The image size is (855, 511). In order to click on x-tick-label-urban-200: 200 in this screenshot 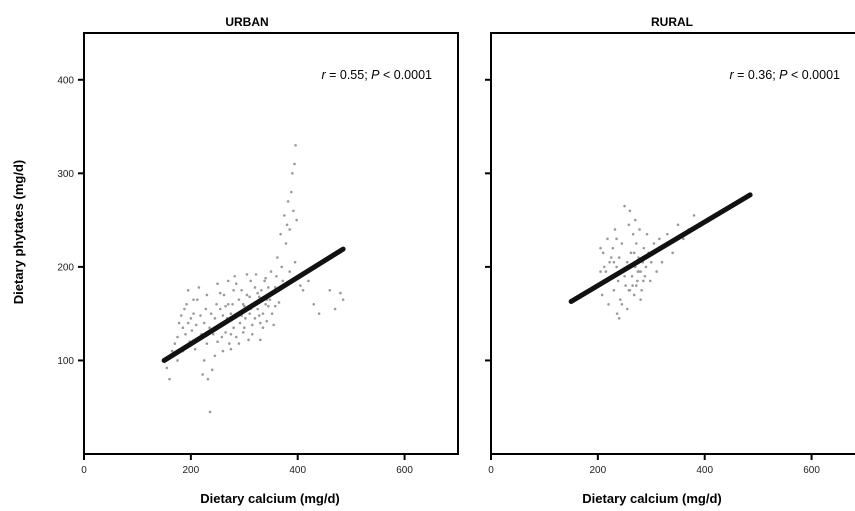, I will do `click(191, 470)`.